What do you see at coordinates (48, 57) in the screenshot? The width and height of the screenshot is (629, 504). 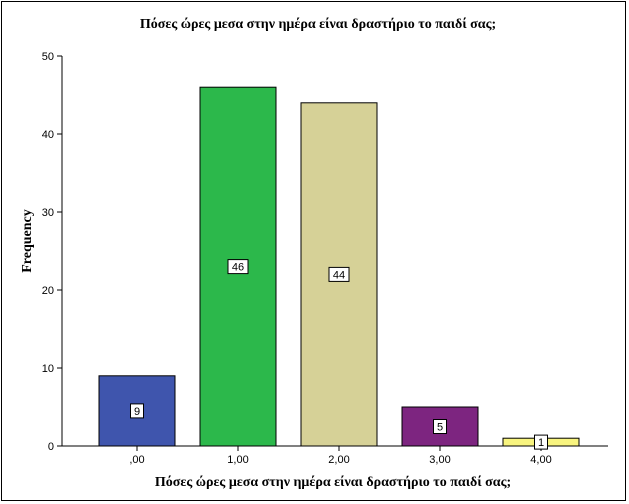 I see `y-tick-label: 50` at bounding box center [48, 57].